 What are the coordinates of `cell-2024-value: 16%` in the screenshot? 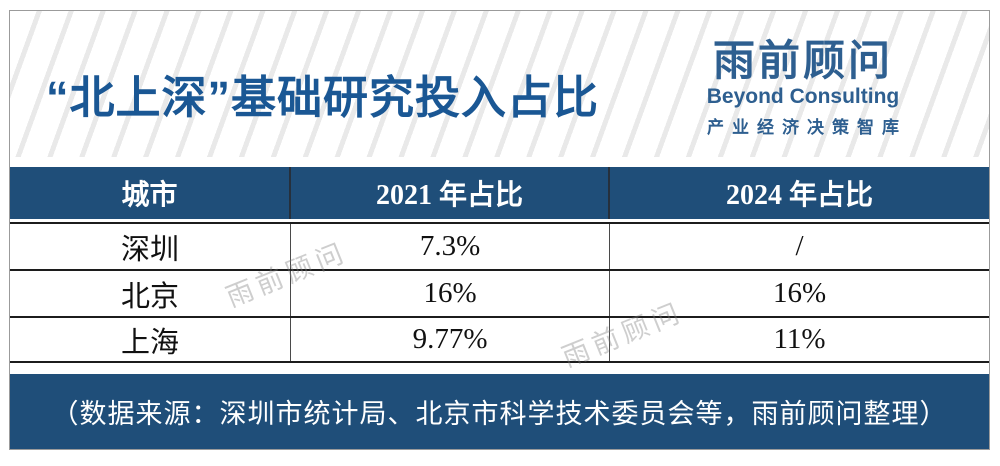 It's located at (799, 293).